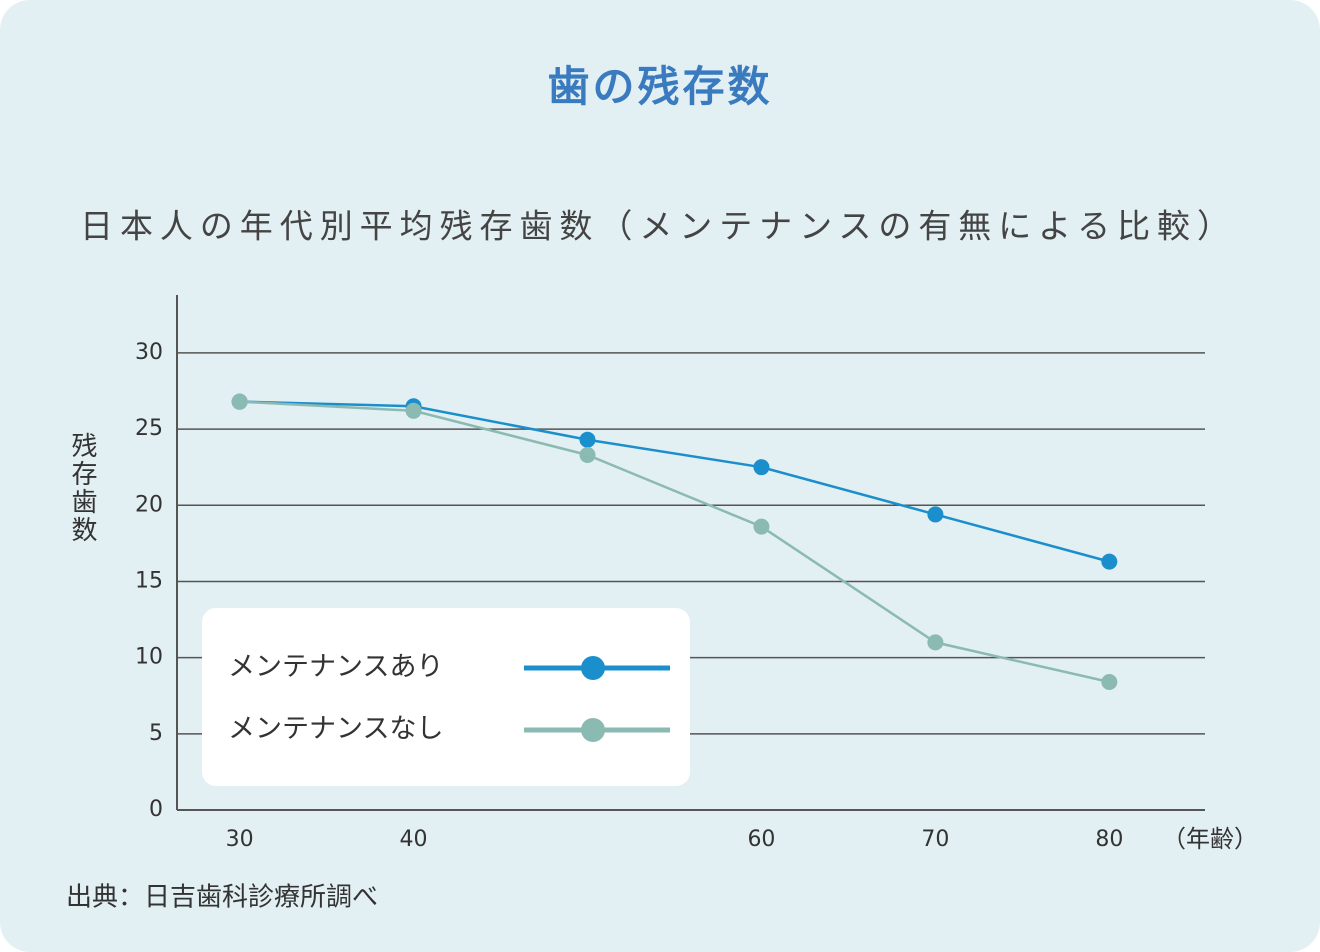  I want to click on x-tick-label: 60, so click(761, 839).